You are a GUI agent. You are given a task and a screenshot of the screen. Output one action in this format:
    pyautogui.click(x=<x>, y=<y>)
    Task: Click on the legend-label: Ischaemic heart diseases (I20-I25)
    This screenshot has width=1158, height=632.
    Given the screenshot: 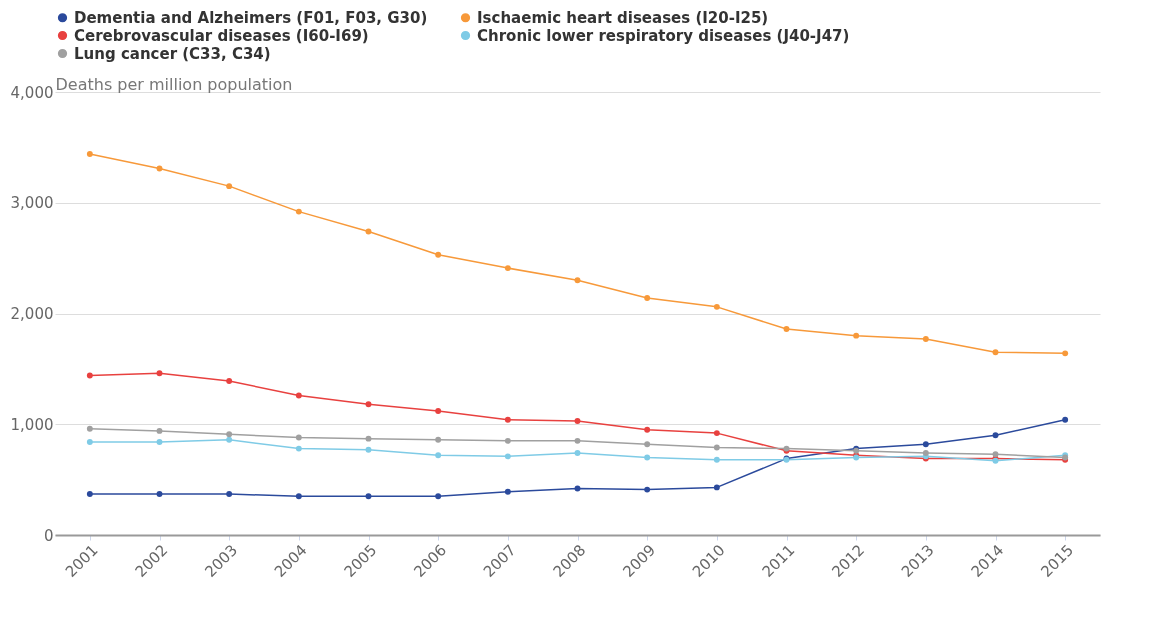 What is the action you would take?
    pyautogui.click(x=623, y=17)
    